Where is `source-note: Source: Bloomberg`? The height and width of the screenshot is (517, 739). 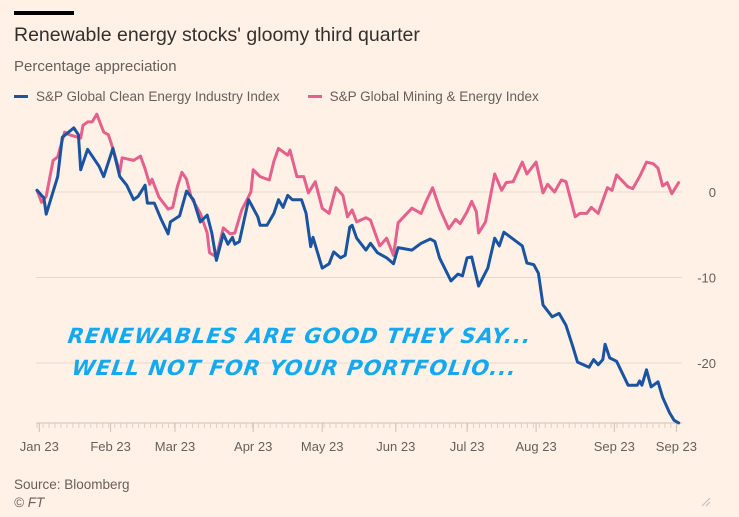 source-note: Source: Bloomberg is located at coordinates (72, 484).